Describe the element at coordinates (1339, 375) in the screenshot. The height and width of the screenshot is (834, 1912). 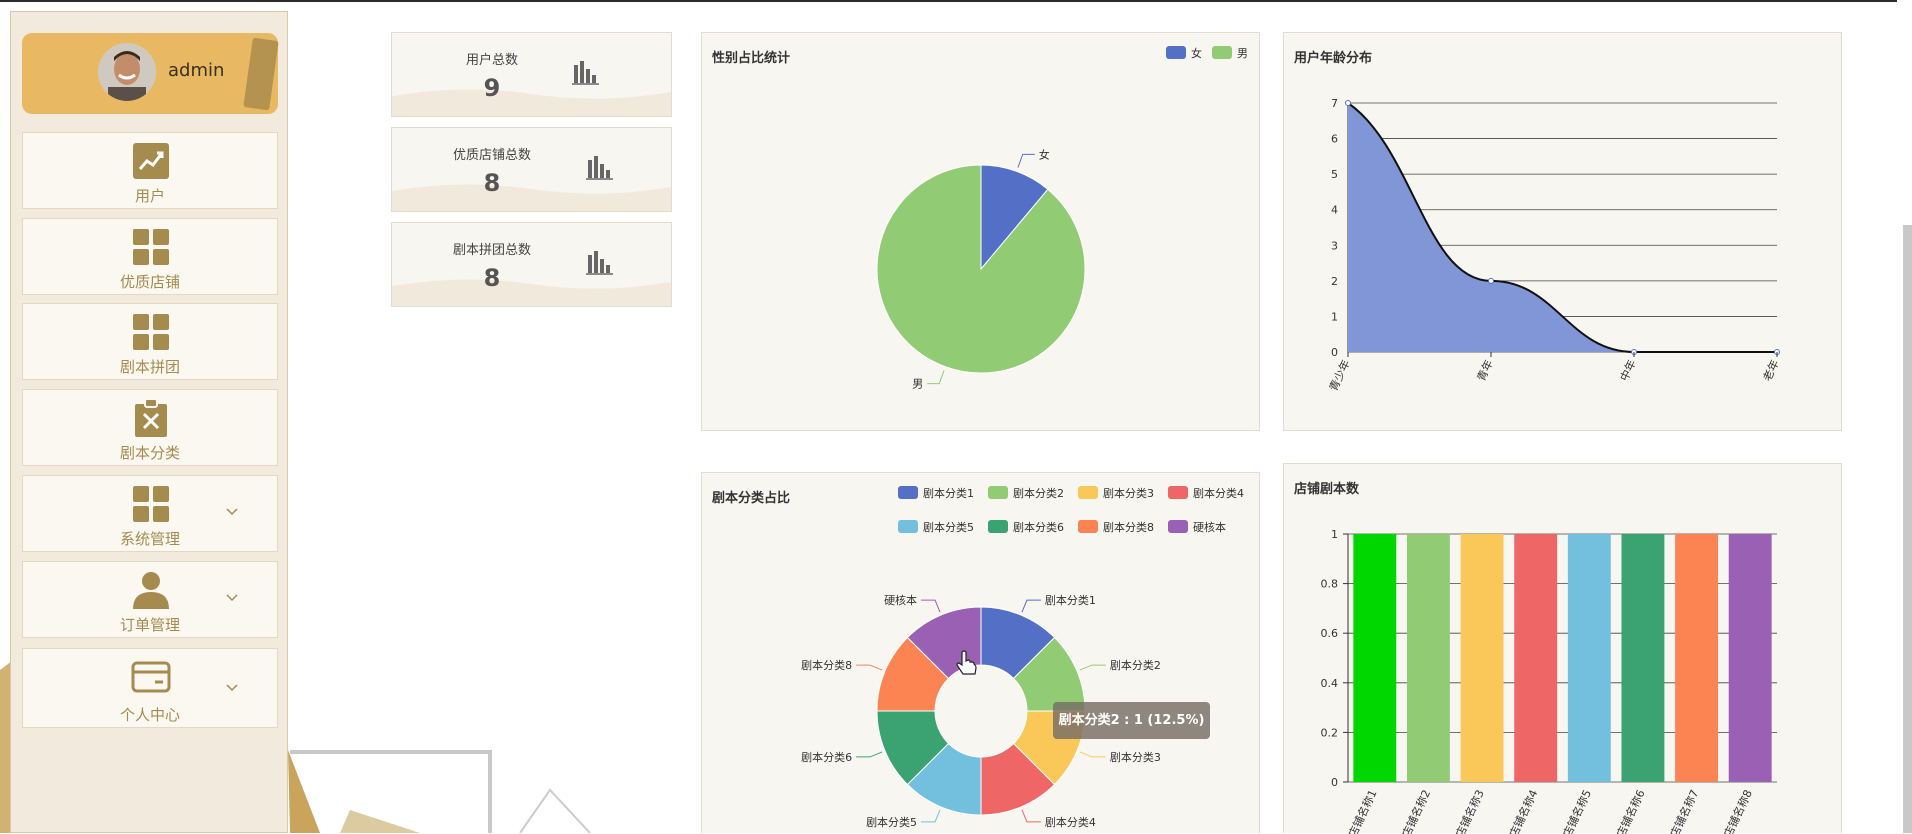
I see `x-tick-label: 青少年` at that location.